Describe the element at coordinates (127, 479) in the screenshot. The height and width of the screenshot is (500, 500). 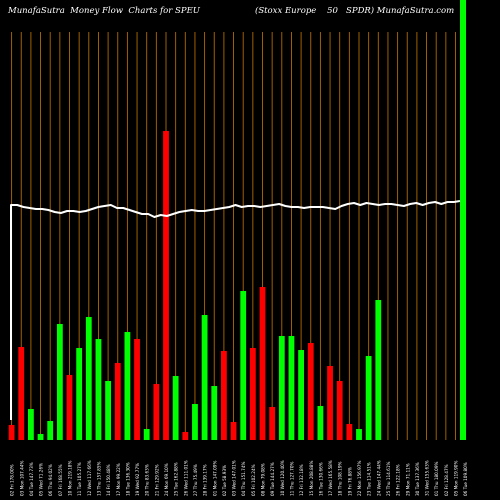
I see `x-tick-label: 18 Tue 136.30%` at that location.